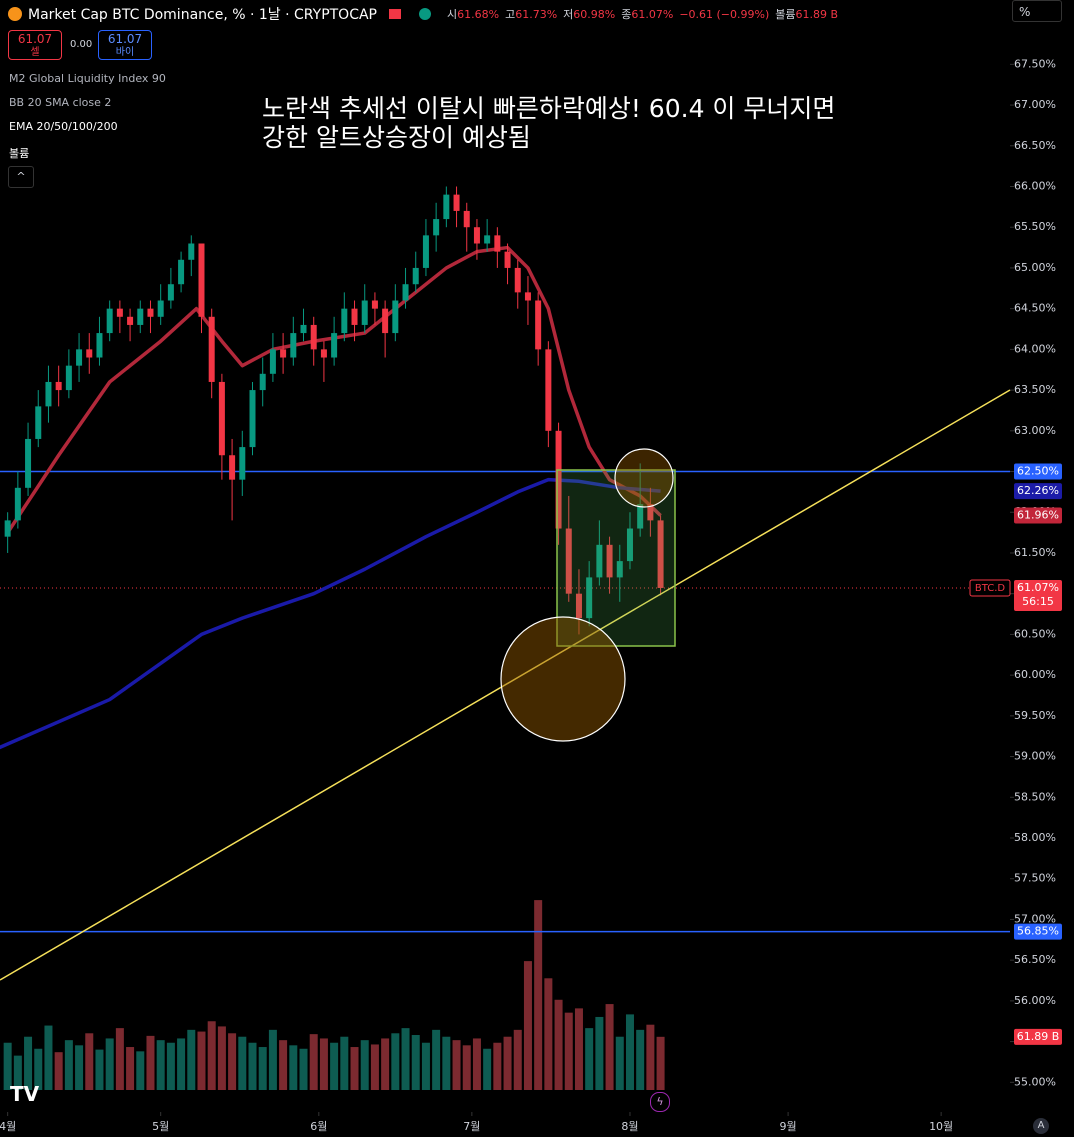  I want to click on symbol-icon, so click(15, 14).